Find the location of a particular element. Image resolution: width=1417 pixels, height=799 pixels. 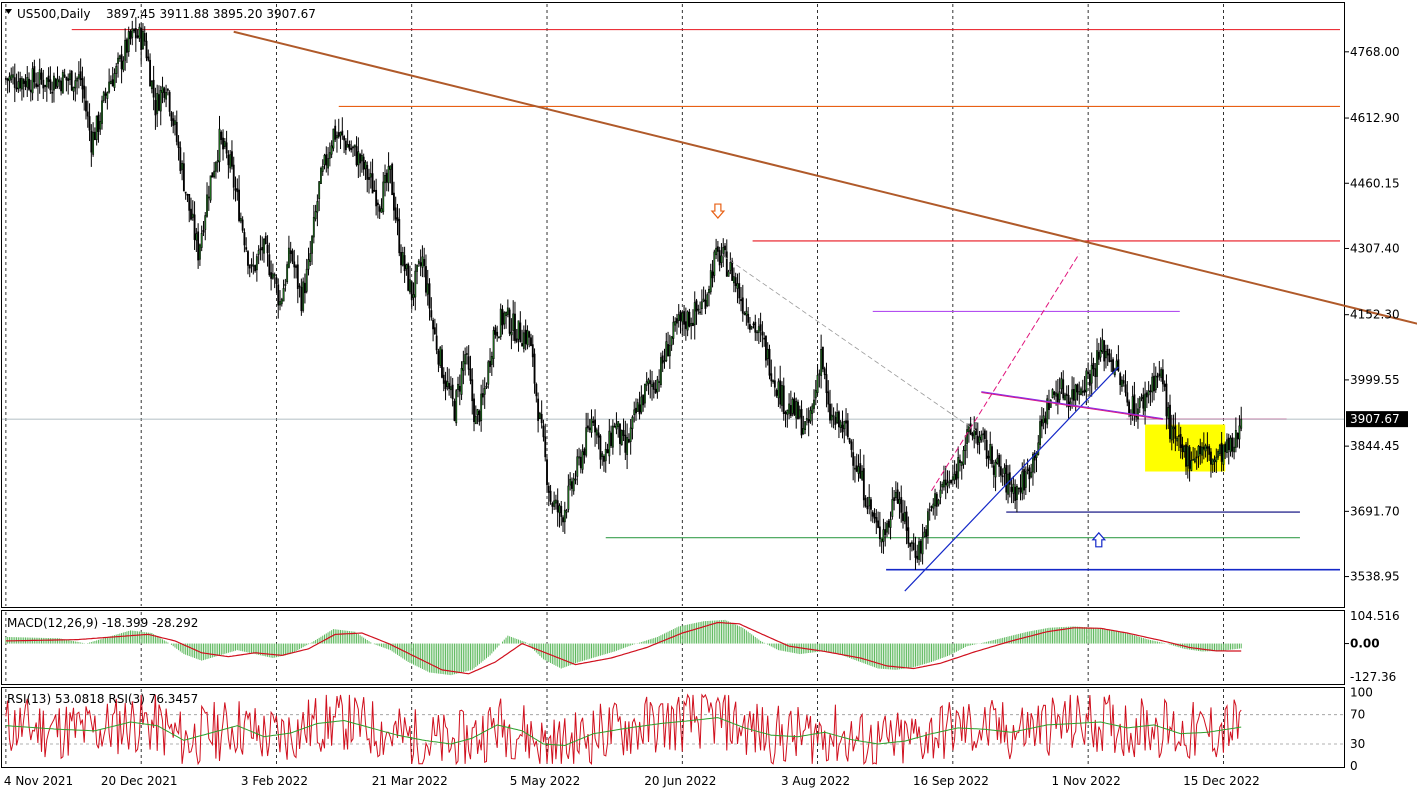

chart-ohlc: 3897.45 3911.88 3895.20 3907.67 is located at coordinates (211, 14).